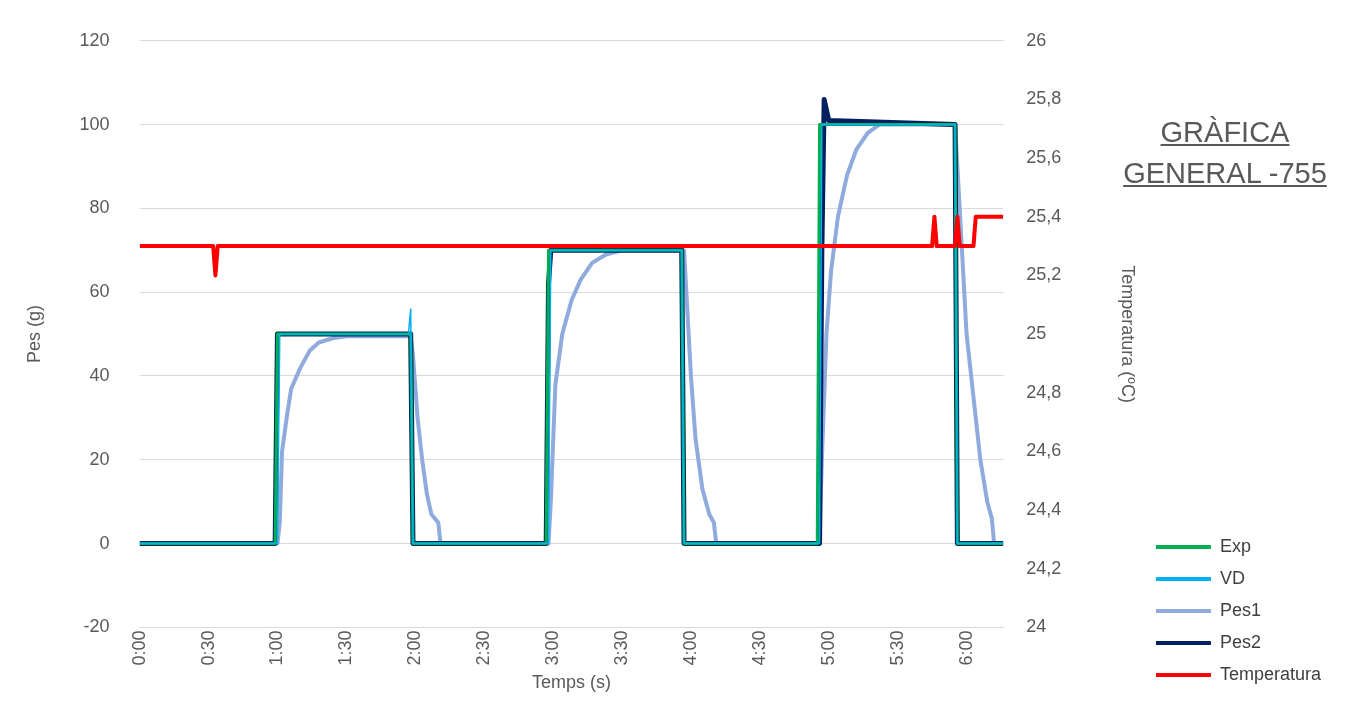 The width and height of the screenshot is (1361, 713). Describe the element at coordinates (1044, 391) in the screenshot. I see `y2-tick-label: 24,8` at that location.